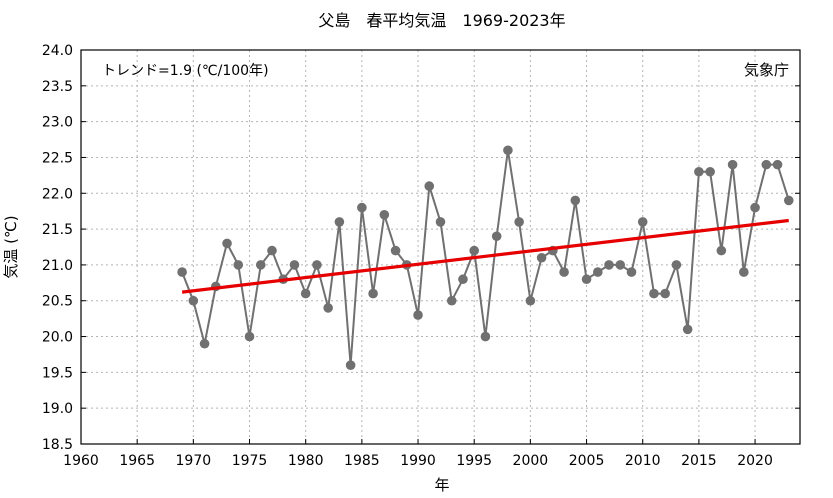 Image resolution: width=833 pixels, height=498 pixels. What do you see at coordinates (57, 266) in the screenshot?
I see `y-tick-label: 21.0` at bounding box center [57, 266].